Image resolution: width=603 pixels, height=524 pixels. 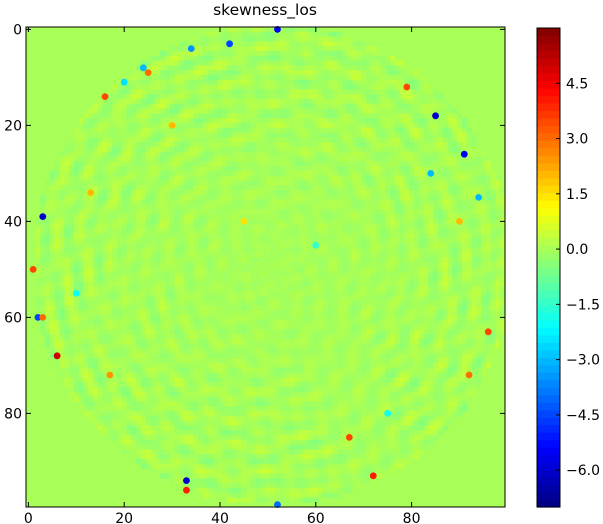 I want to click on colorbar-tick-label: −3.0, so click(x=583, y=361).